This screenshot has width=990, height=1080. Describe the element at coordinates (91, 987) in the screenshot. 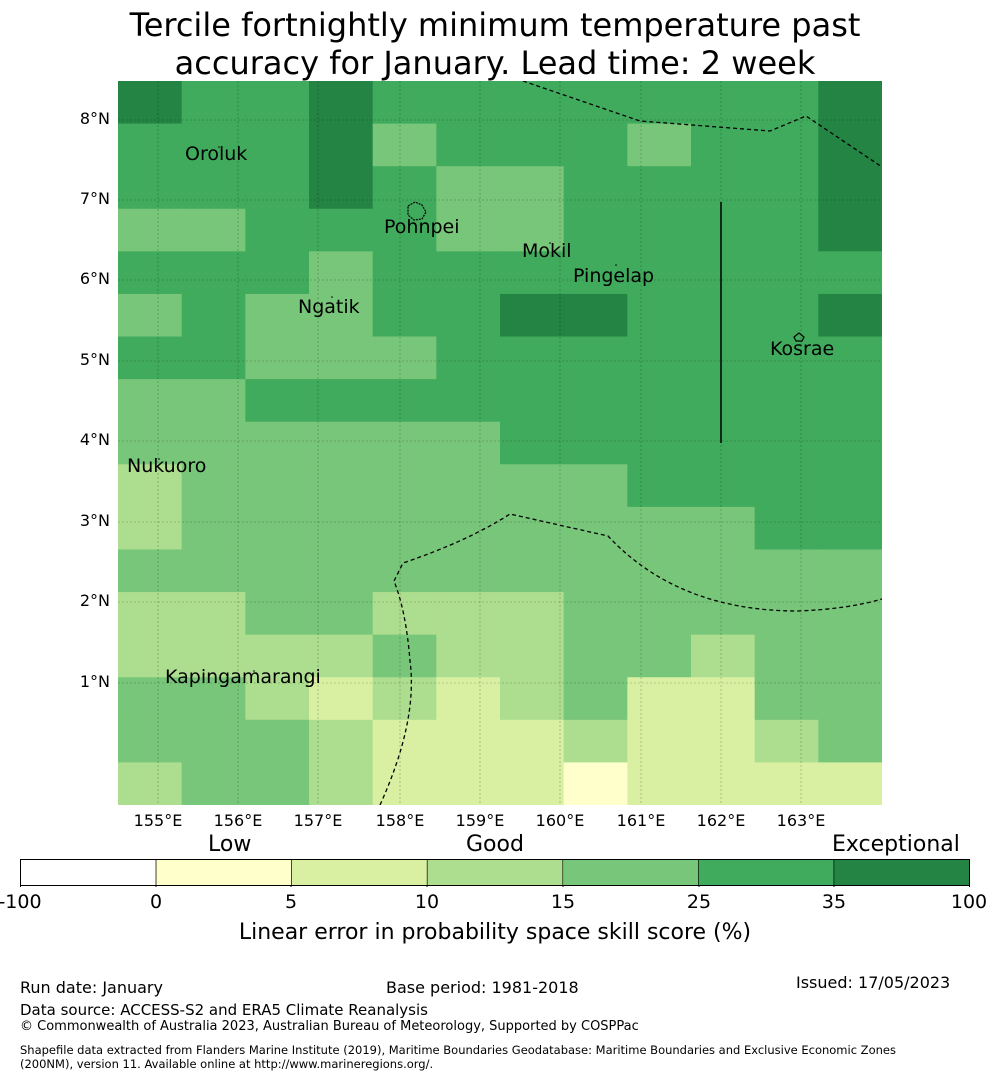

I see `run-date: Run date: January` at that location.